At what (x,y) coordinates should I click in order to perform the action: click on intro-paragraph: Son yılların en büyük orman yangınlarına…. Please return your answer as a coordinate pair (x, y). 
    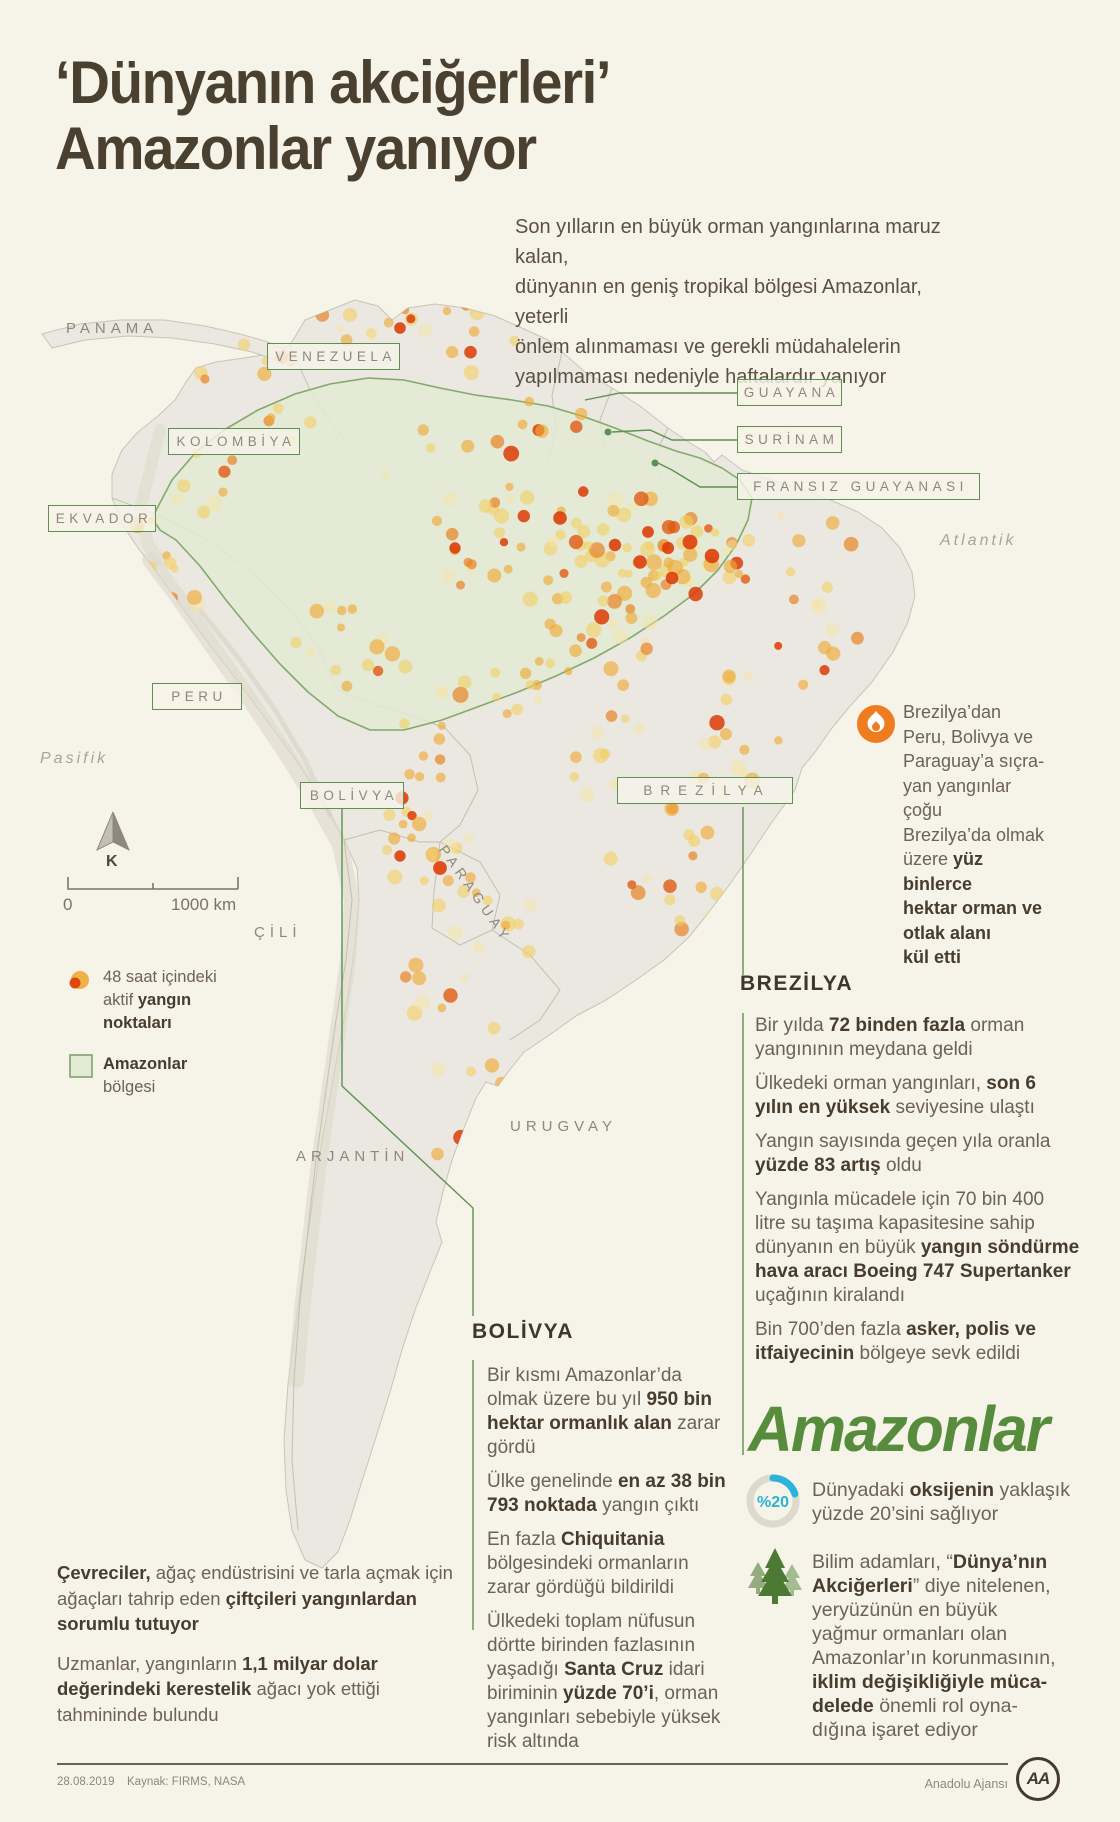
    Looking at the image, I should click on (728, 302).